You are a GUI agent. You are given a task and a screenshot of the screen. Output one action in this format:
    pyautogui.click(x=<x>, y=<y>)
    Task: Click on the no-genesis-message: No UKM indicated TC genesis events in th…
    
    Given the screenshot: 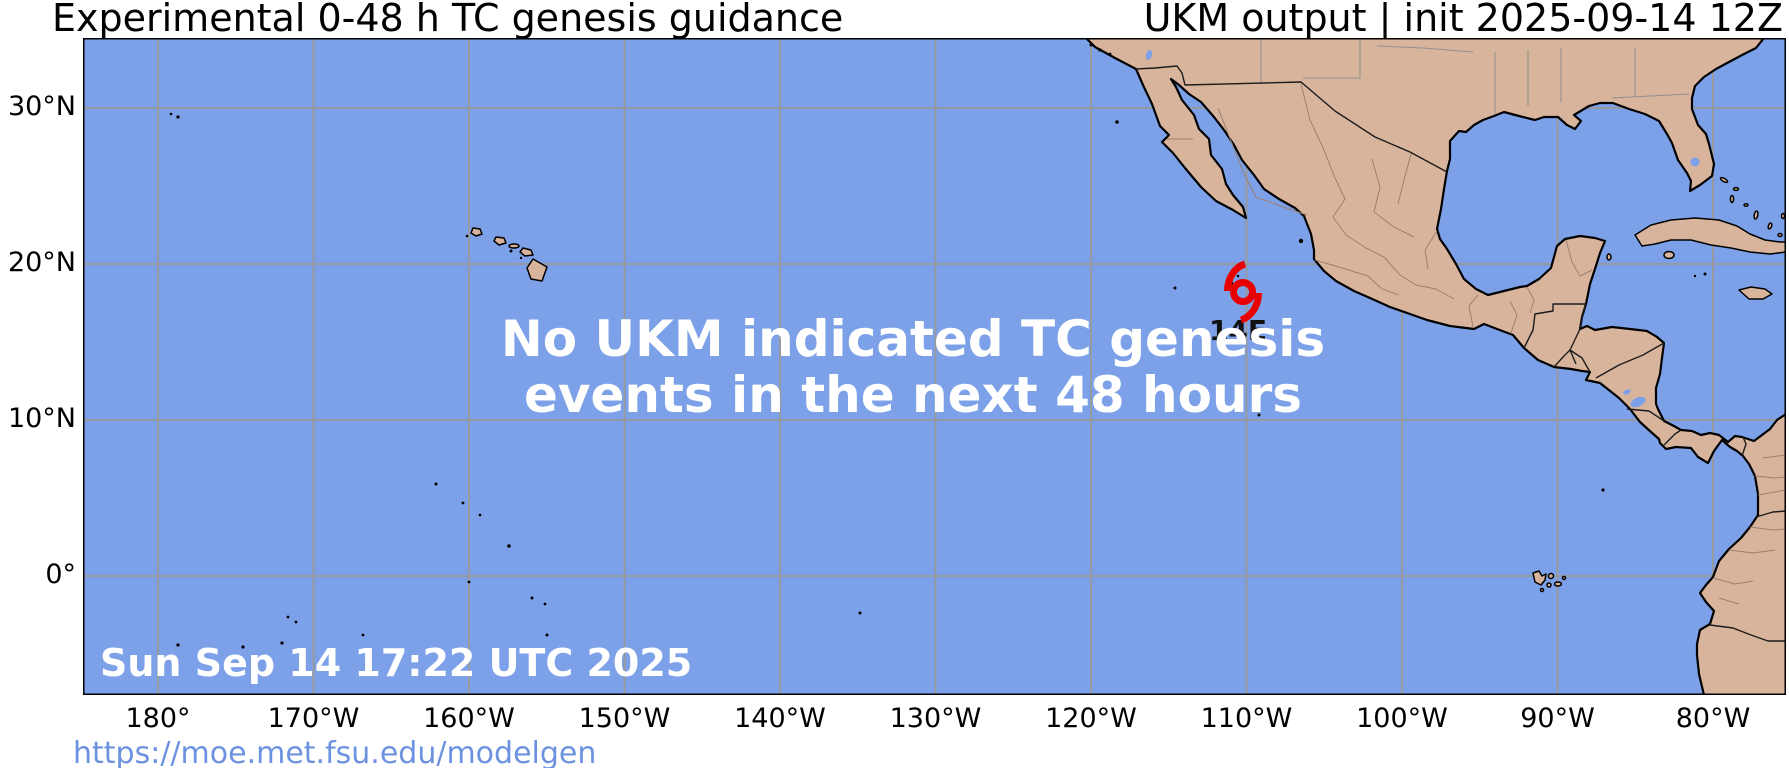 What is the action you would take?
    pyautogui.click(x=913, y=367)
    